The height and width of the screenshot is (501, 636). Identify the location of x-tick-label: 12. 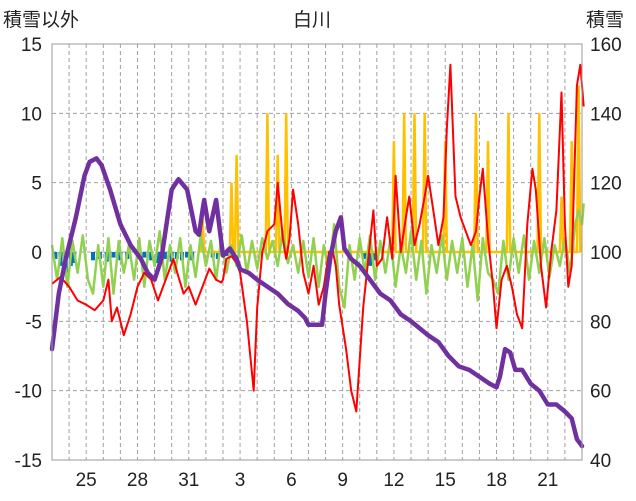
(393, 480).